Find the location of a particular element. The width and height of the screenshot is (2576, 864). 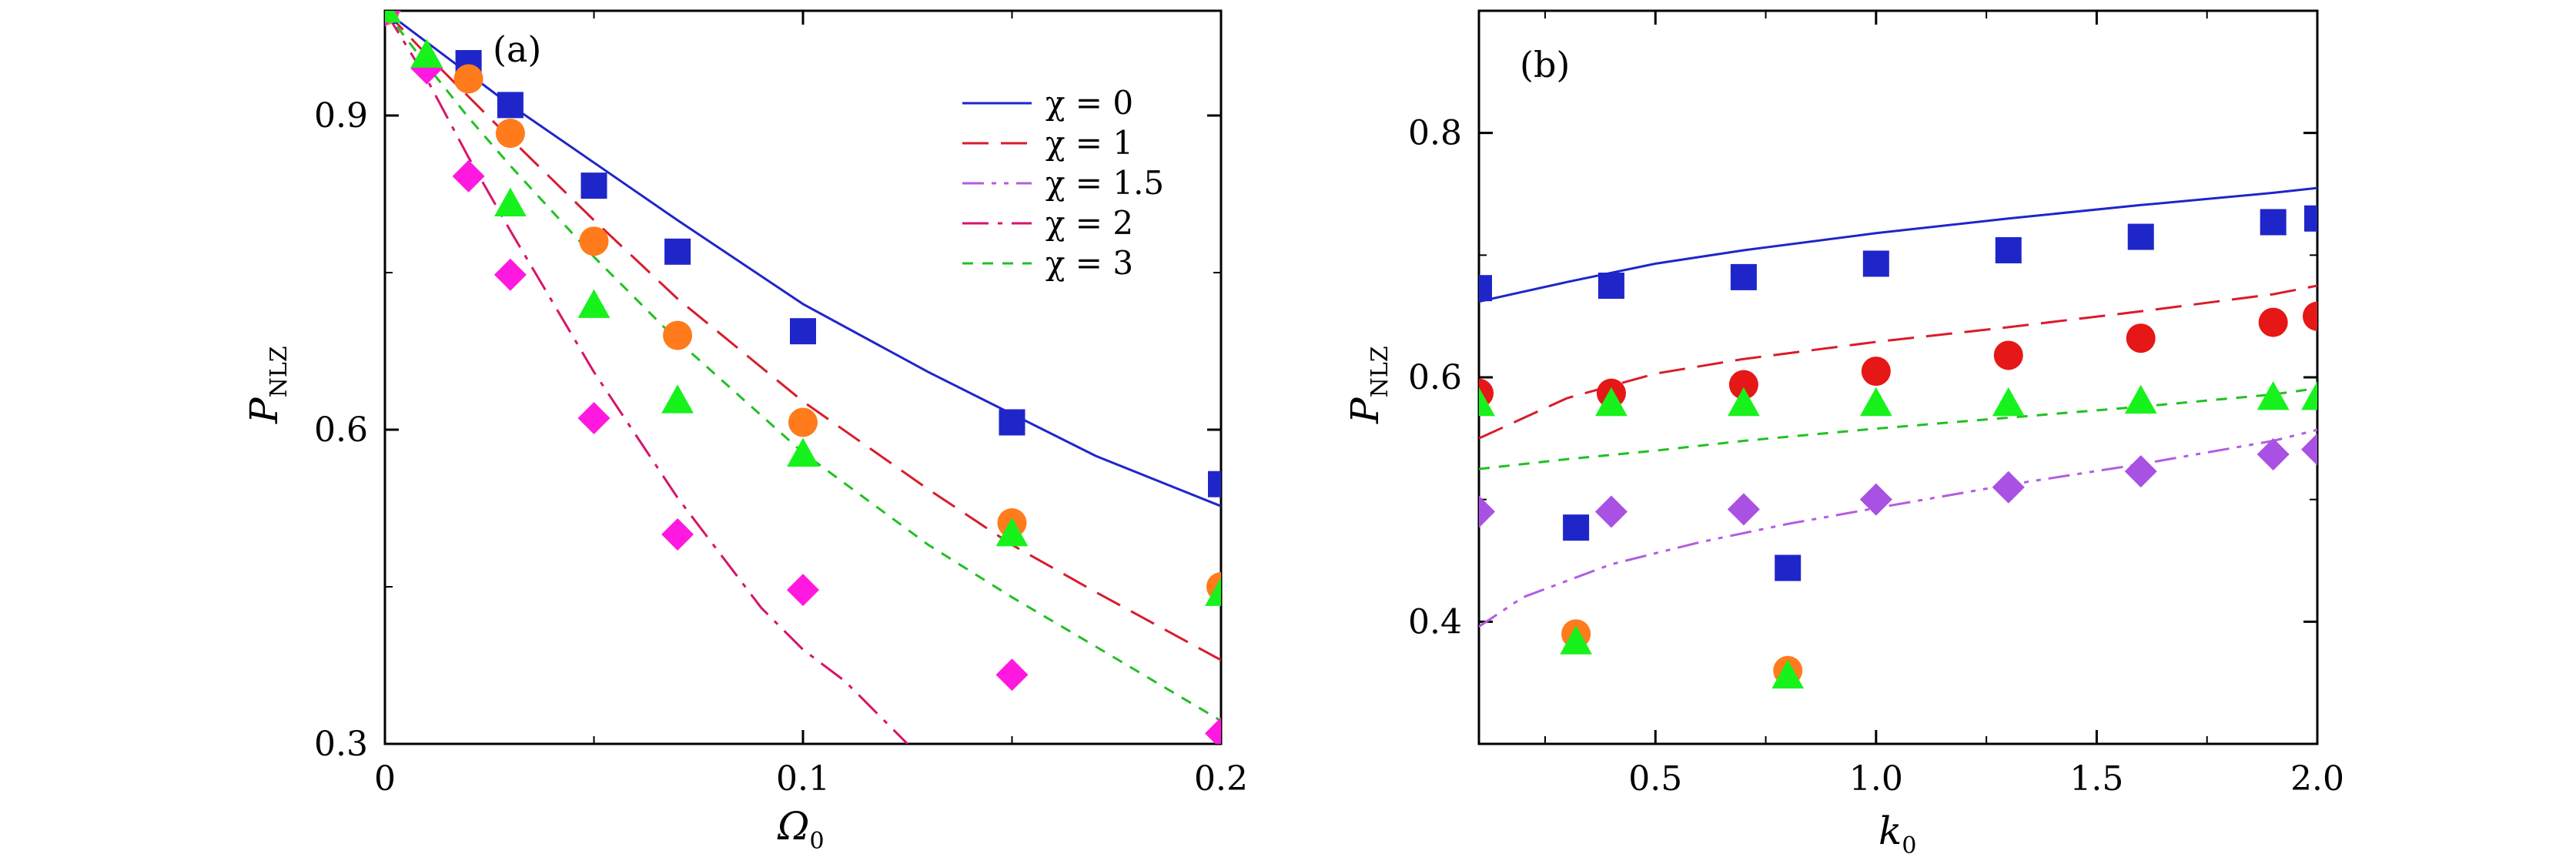

y-tick-label: 0.4 is located at coordinates (1435, 621).